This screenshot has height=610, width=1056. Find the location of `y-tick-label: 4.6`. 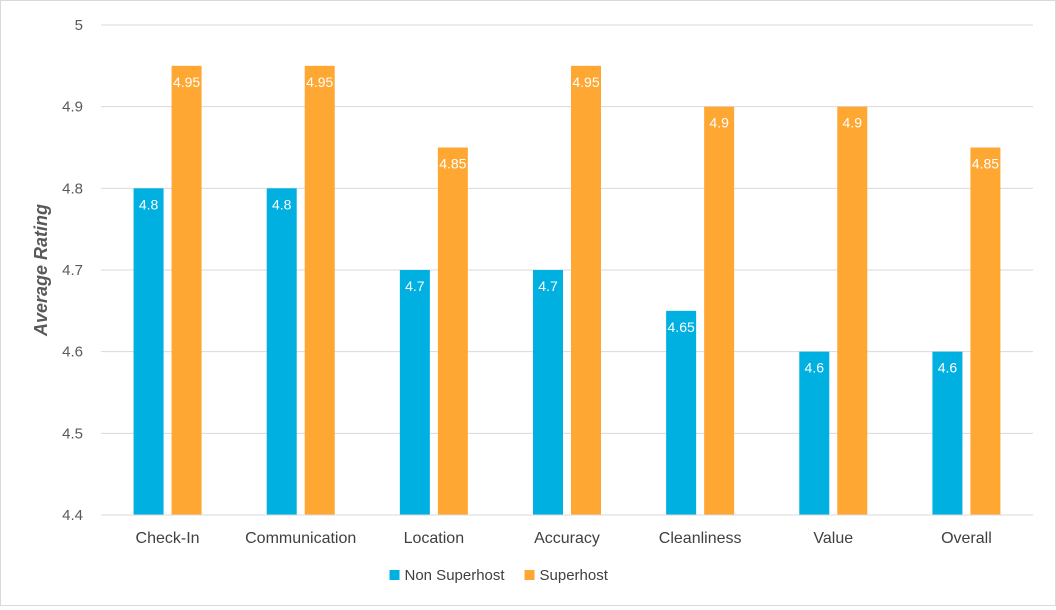

y-tick-label: 4.6 is located at coordinates (72, 352).